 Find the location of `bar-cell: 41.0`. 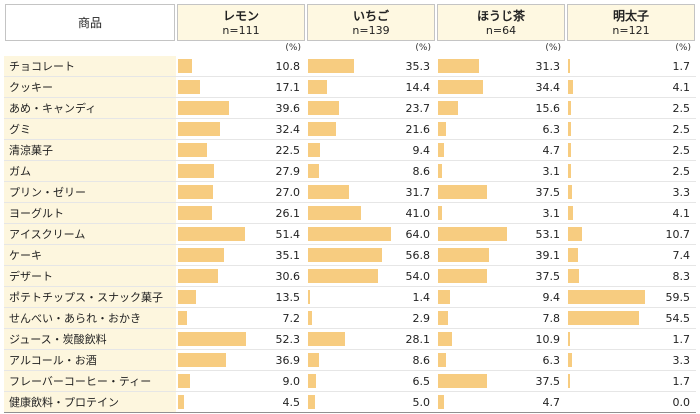

bar-cell: 41.0 is located at coordinates (371, 213).